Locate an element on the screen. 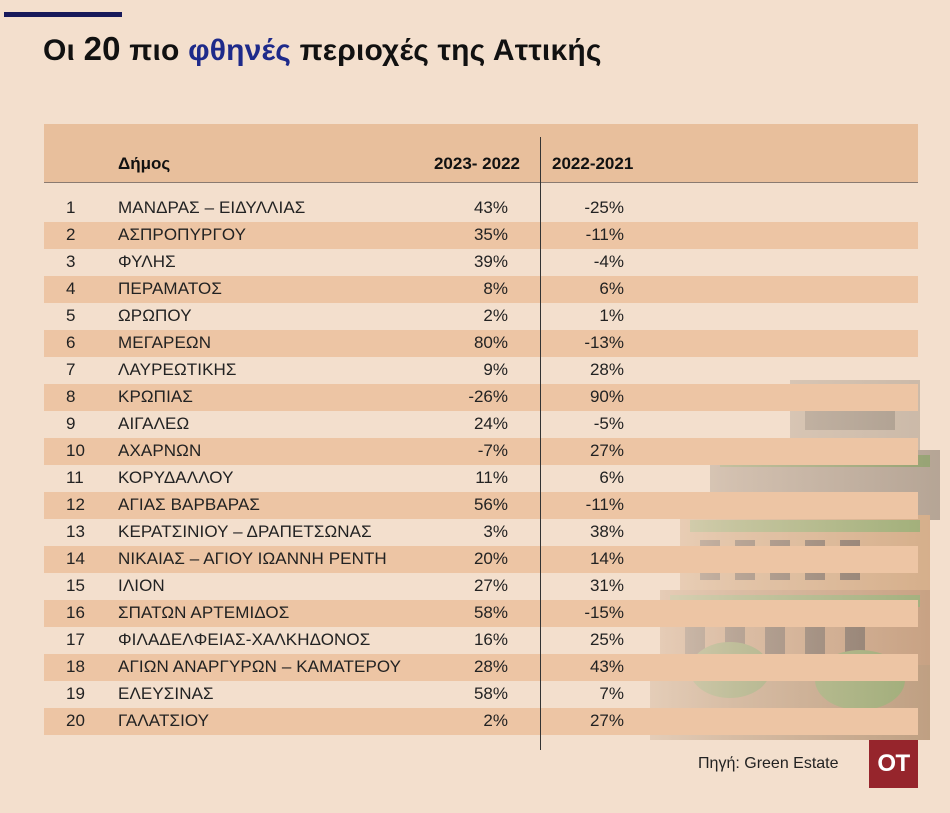 The width and height of the screenshot is (950, 813). change-2022-2021-cell: 1% is located at coordinates (611, 315).